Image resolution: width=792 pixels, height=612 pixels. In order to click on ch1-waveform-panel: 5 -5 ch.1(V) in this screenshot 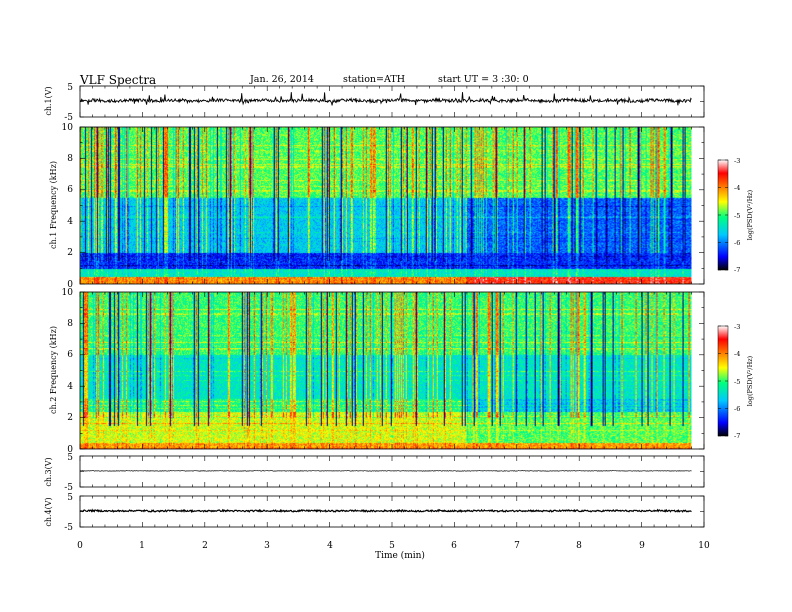, I will do `click(374, 103)`.